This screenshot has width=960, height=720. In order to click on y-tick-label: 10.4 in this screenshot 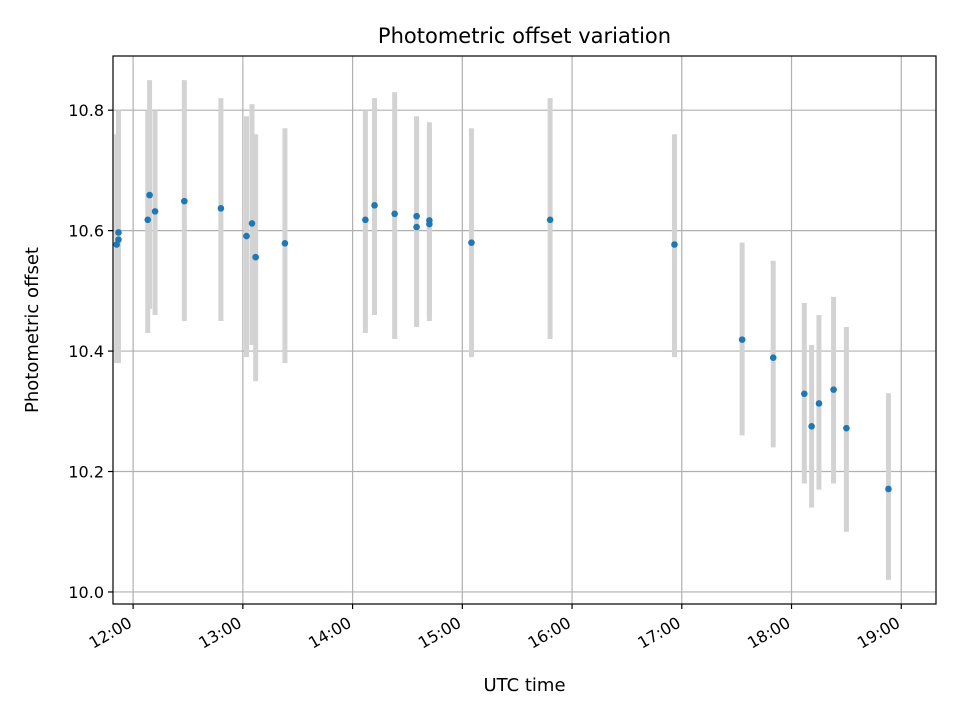, I will do `click(86, 351)`.